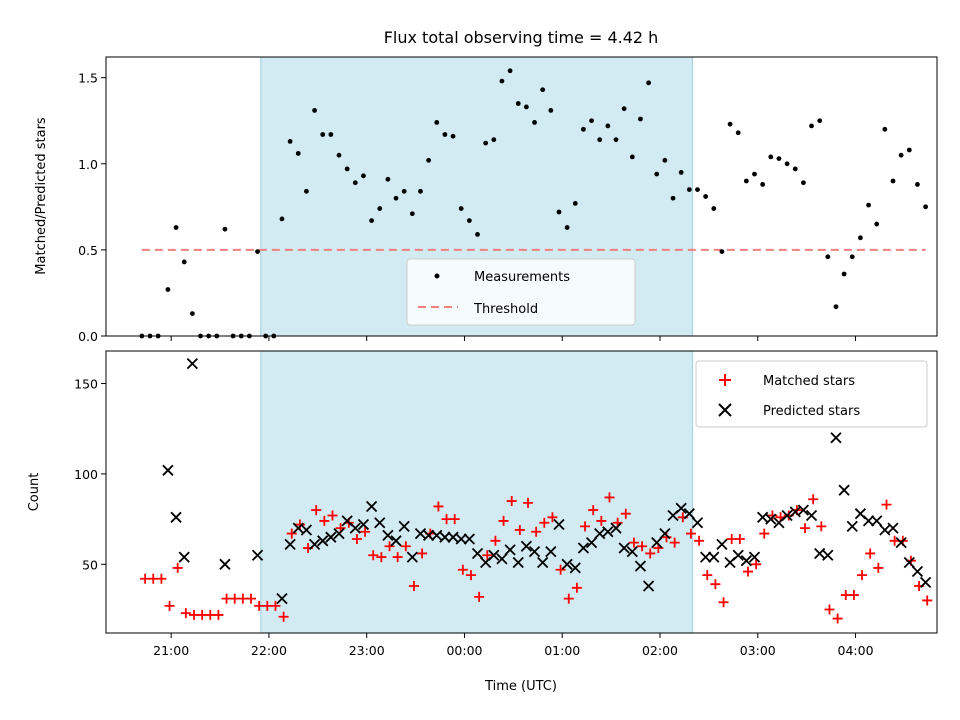  Describe the element at coordinates (660, 650) in the screenshot. I see `x-tick-label: 02:00` at that location.